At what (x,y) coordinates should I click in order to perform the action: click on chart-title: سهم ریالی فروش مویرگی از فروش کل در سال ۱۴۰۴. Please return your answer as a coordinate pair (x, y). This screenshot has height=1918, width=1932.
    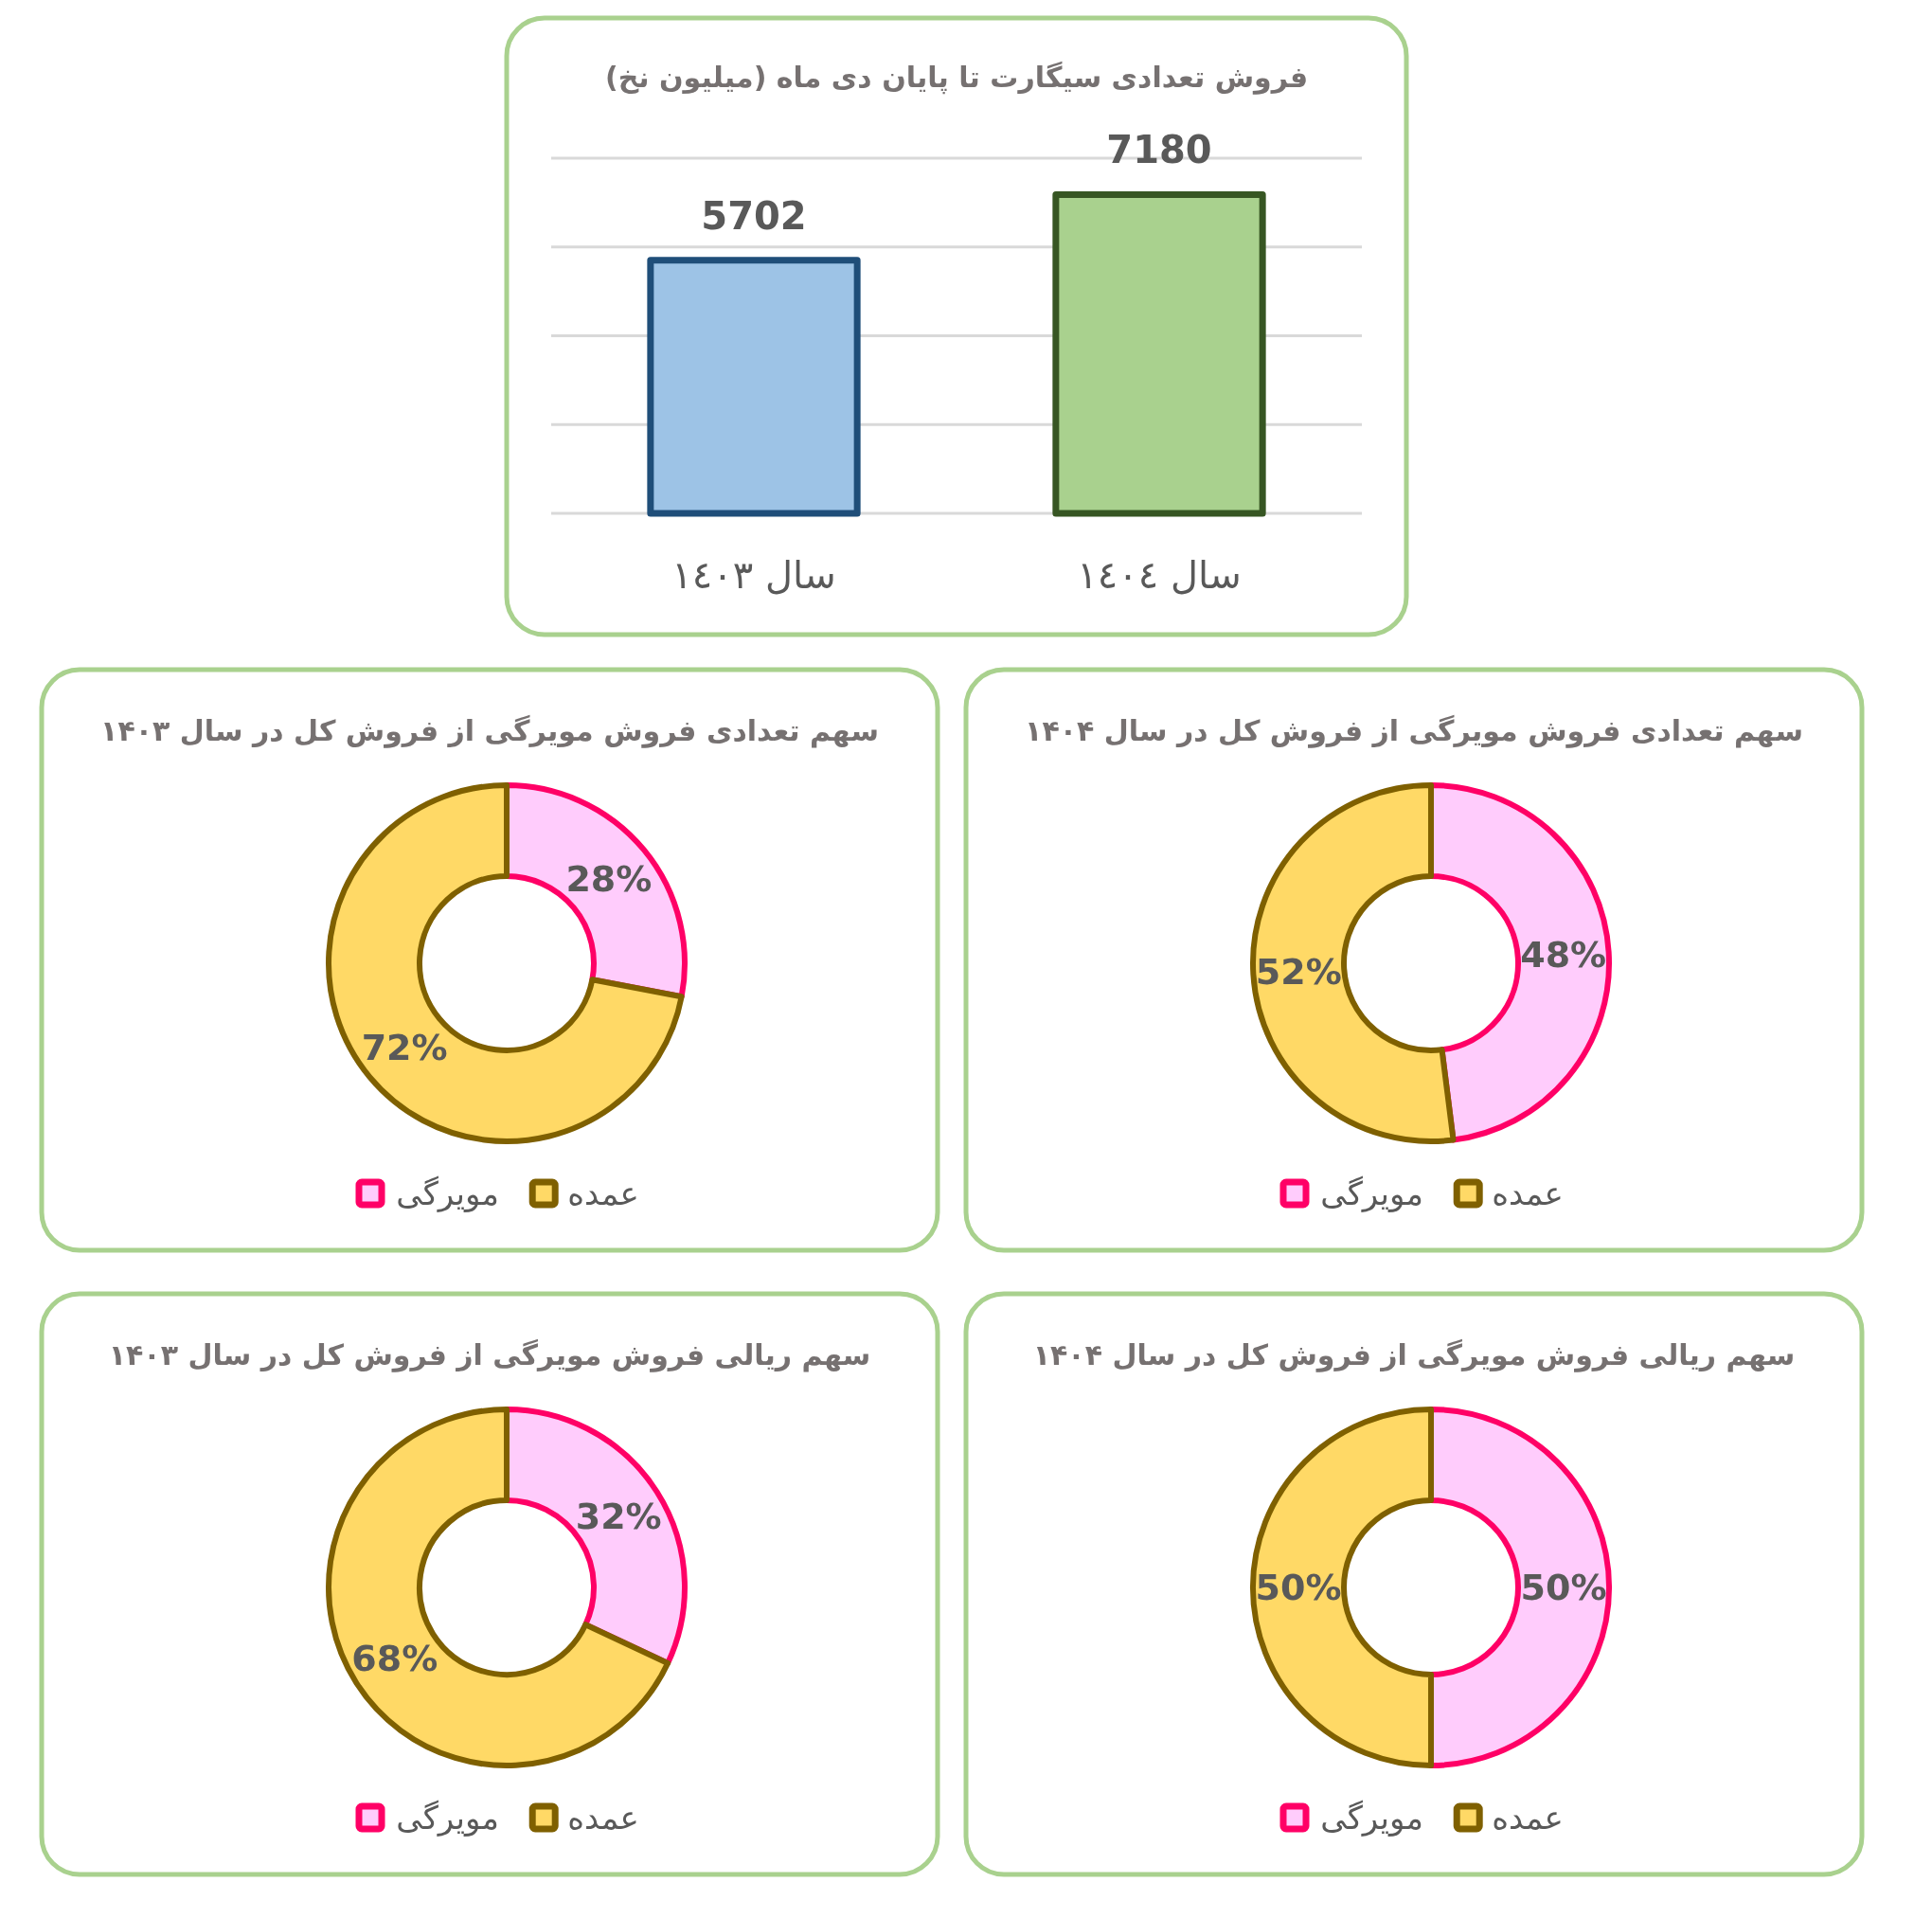
    Looking at the image, I should click on (1414, 1354).